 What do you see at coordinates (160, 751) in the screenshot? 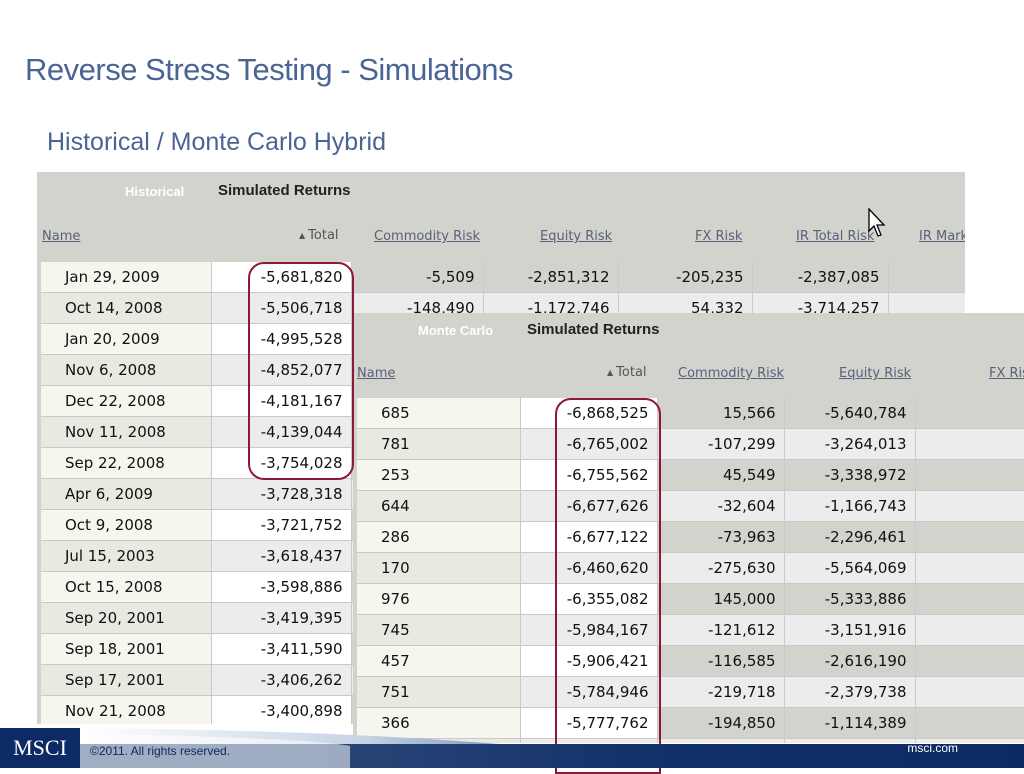
I see `copyright: ©2011. All rights reserved.` at bounding box center [160, 751].